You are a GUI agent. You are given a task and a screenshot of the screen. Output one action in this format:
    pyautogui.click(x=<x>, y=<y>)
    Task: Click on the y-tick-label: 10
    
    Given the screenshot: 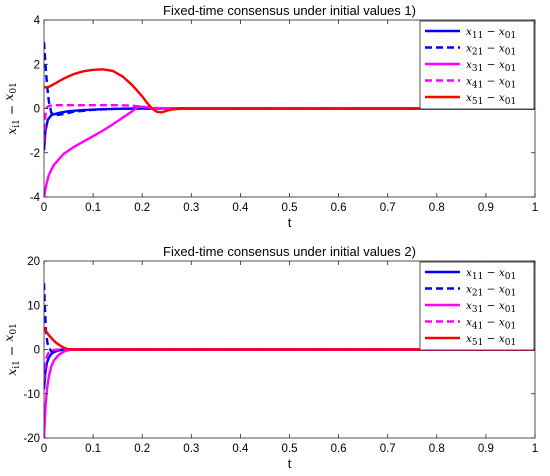 What is the action you would take?
    pyautogui.click(x=33, y=306)
    